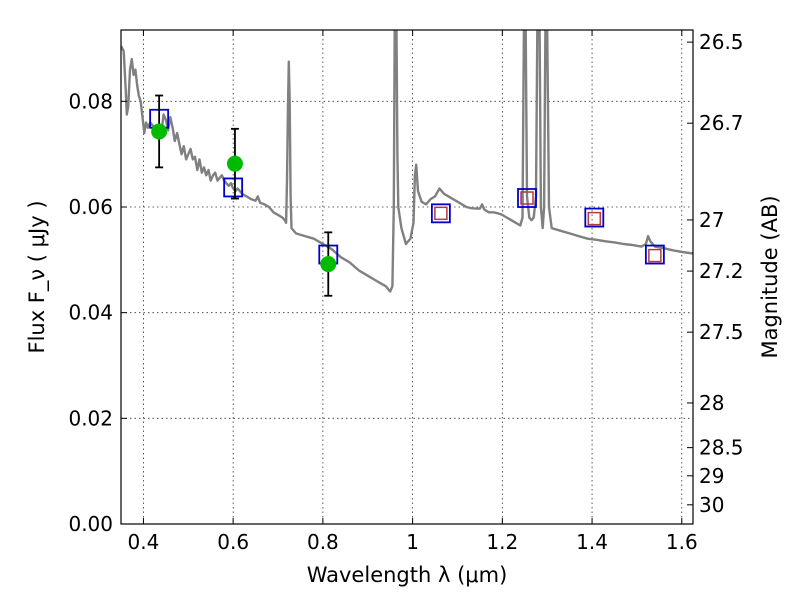 The width and height of the screenshot is (800, 600). I want to click on x-tick-label: 0.6, so click(233, 542).